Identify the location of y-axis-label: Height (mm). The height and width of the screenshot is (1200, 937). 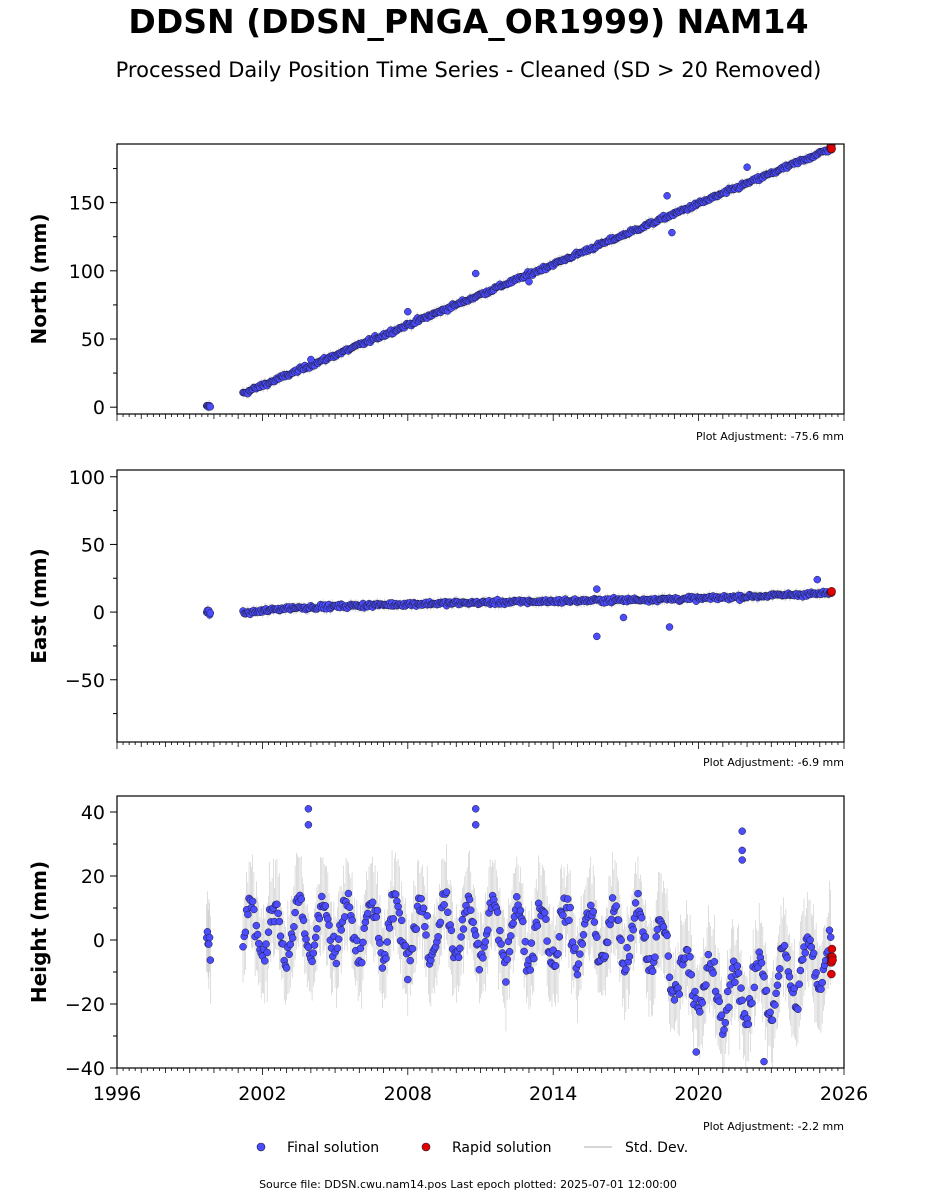
(39, 932).